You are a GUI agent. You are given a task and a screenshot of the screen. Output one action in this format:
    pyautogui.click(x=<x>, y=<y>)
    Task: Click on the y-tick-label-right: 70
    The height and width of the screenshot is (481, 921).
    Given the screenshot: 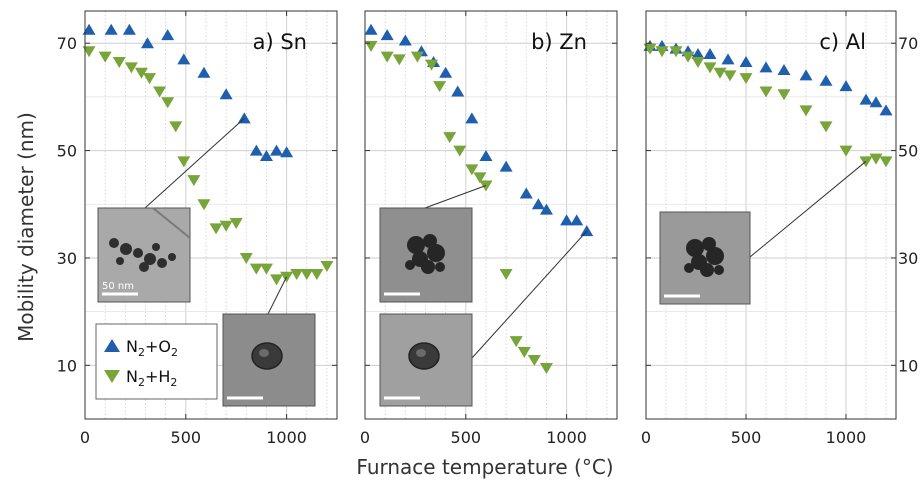 What is the action you would take?
    pyautogui.click(x=908, y=43)
    